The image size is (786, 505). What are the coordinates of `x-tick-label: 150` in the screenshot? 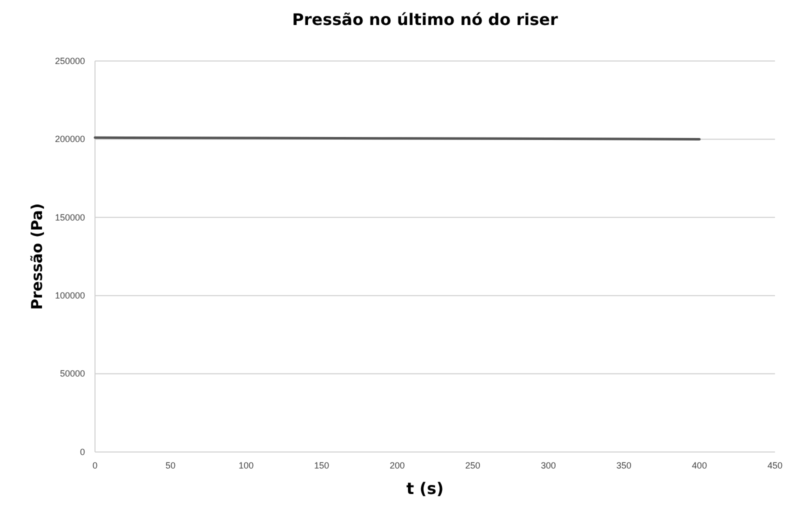 It's located at (322, 465).